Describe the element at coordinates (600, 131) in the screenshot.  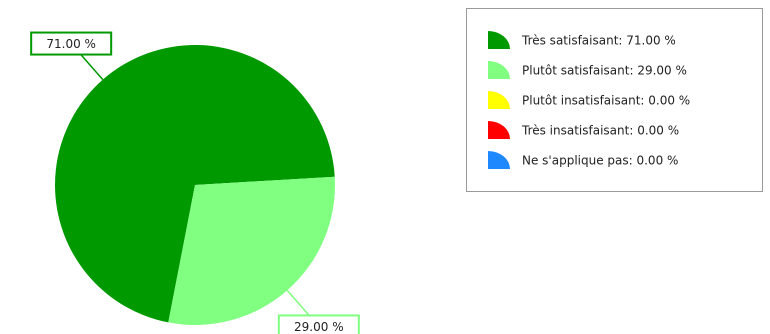
I see `legend-label: Très insatisfaisant: 0.00 %` at that location.